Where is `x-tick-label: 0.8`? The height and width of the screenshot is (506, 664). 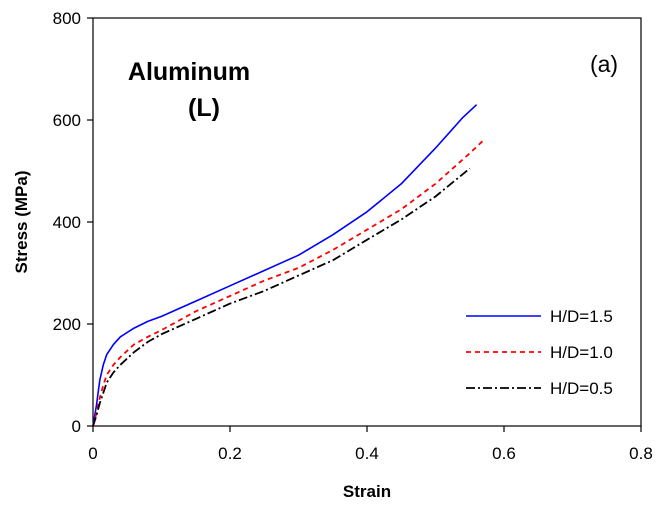
x-tick-label: 0.8 is located at coordinates (641, 453).